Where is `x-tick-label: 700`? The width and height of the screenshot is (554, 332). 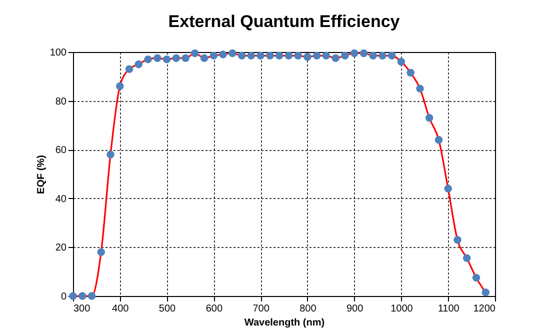
x-tick-label: 700 is located at coordinates (261, 309).